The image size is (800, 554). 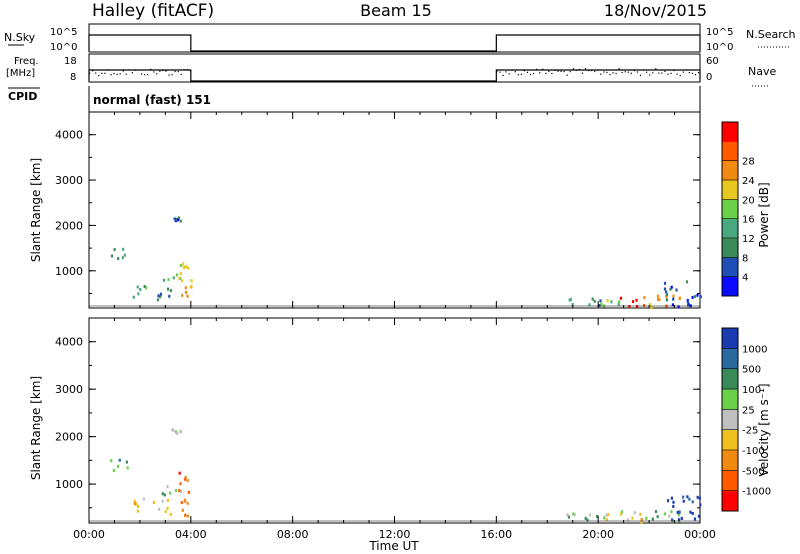 I want to click on nsky-tick-high-right: 10^5, so click(x=719, y=32).